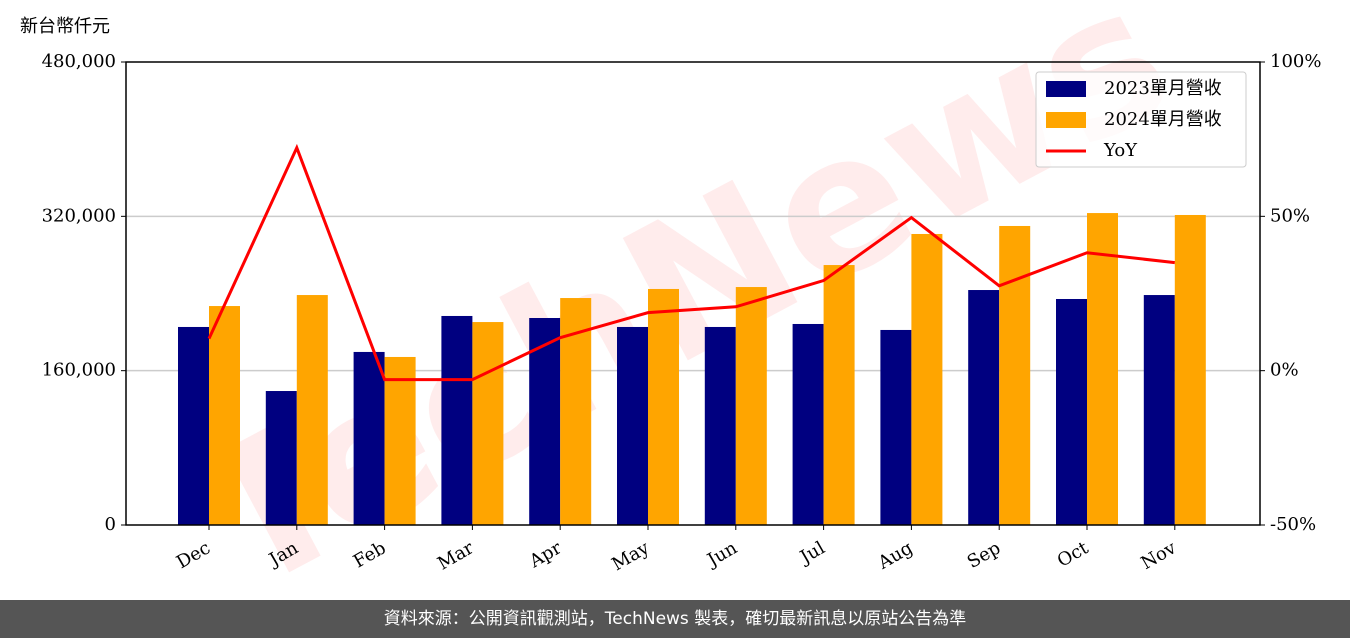 The width and height of the screenshot is (1350, 638). What do you see at coordinates (1120, 150) in the screenshot?
I see `legend-label: YoY` at bounding box center [1120, 150].